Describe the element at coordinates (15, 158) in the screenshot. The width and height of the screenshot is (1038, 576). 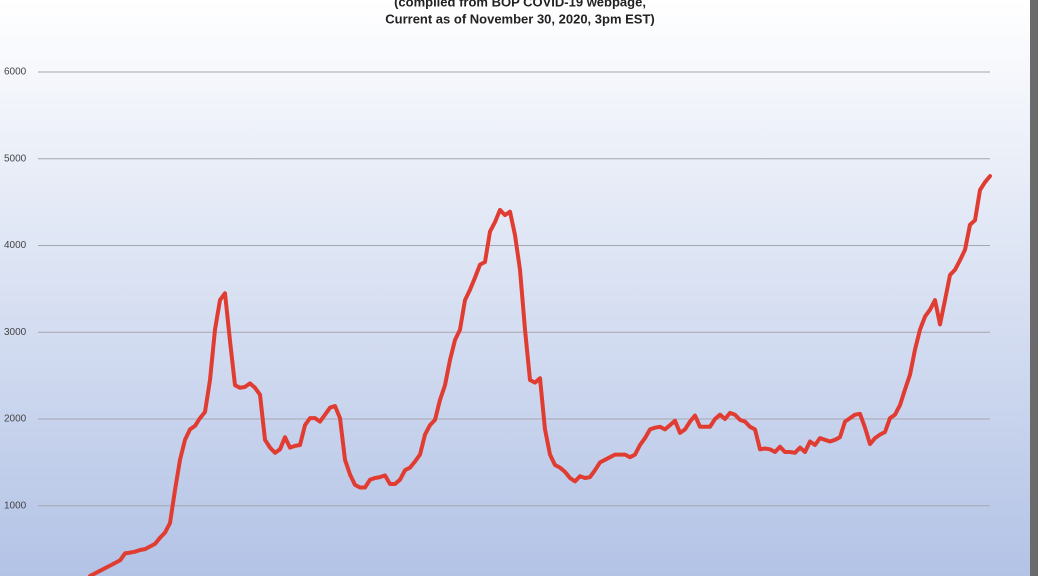
I see `y-tick-label: 5000` at that location.